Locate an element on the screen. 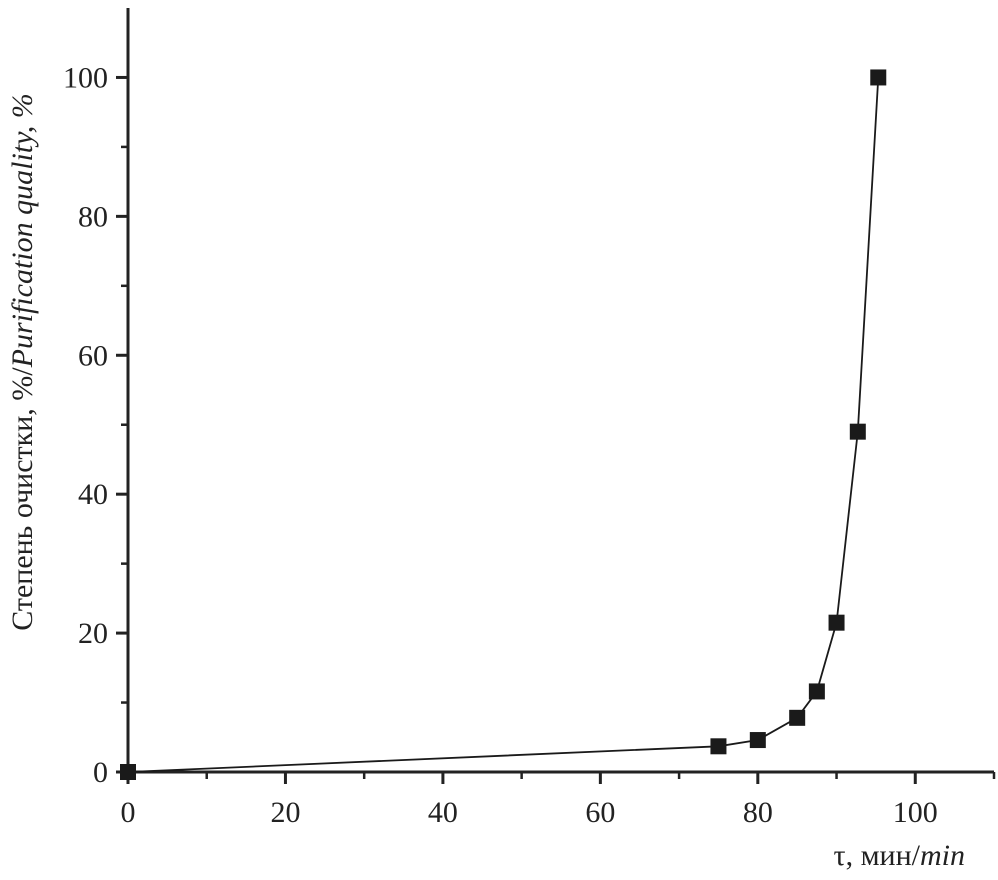 The image size is (998, 880). x-tick-label: 100 is located at coordinates (915, 812).